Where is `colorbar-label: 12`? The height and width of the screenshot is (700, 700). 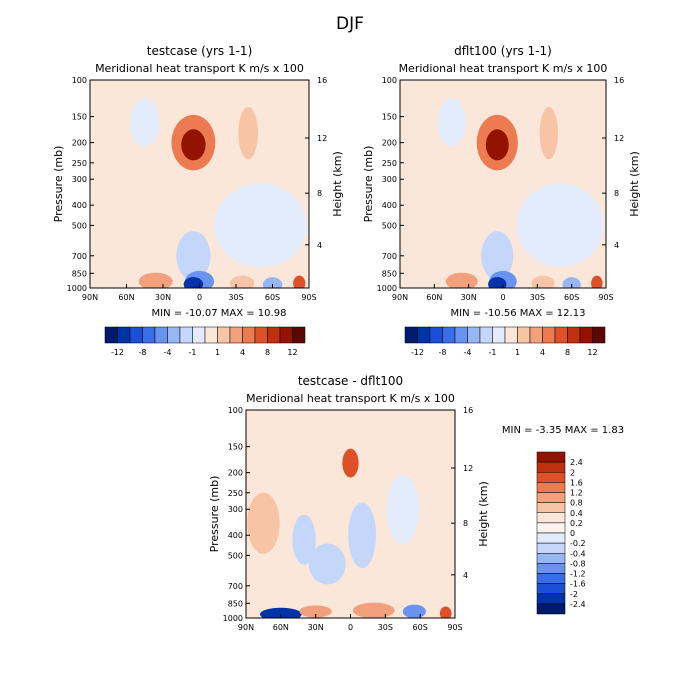 colorbar-label: 12 is located at coordinates (592, 352).